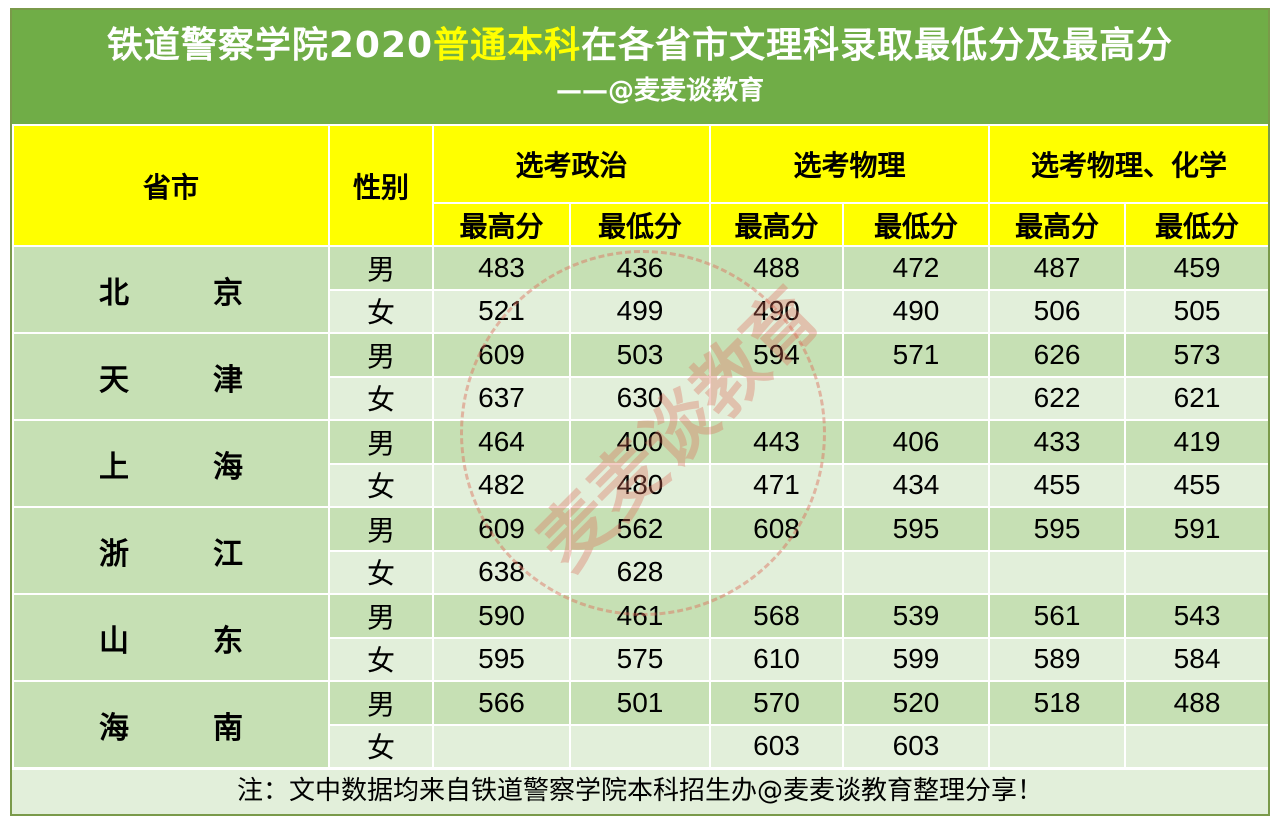 Image resolution: width=1280 pixels, height=824 pixels. I want to click on score-cell: 482, so click(501, 485).